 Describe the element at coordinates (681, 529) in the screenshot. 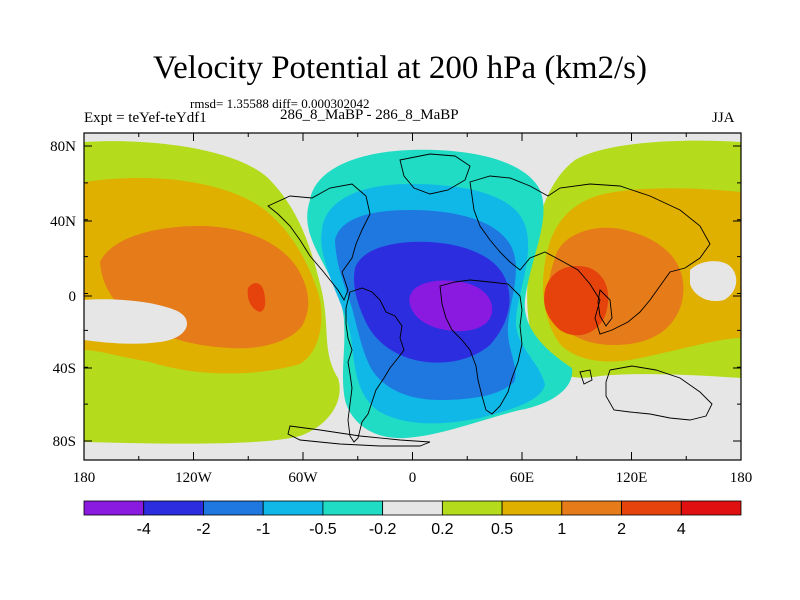

I see `colorbar-label: 4` at that location.